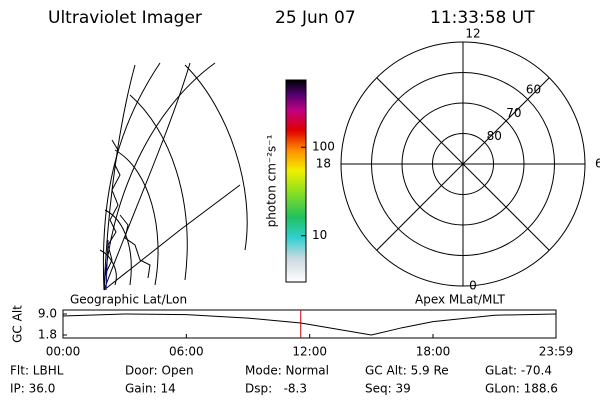 The height and width of the screenshot is (400, 600). What do you see at coordinates (47, 335) in the screenshot?
I see `orbit-y-tick-label: 1.8` at bounding box center [47, 335].